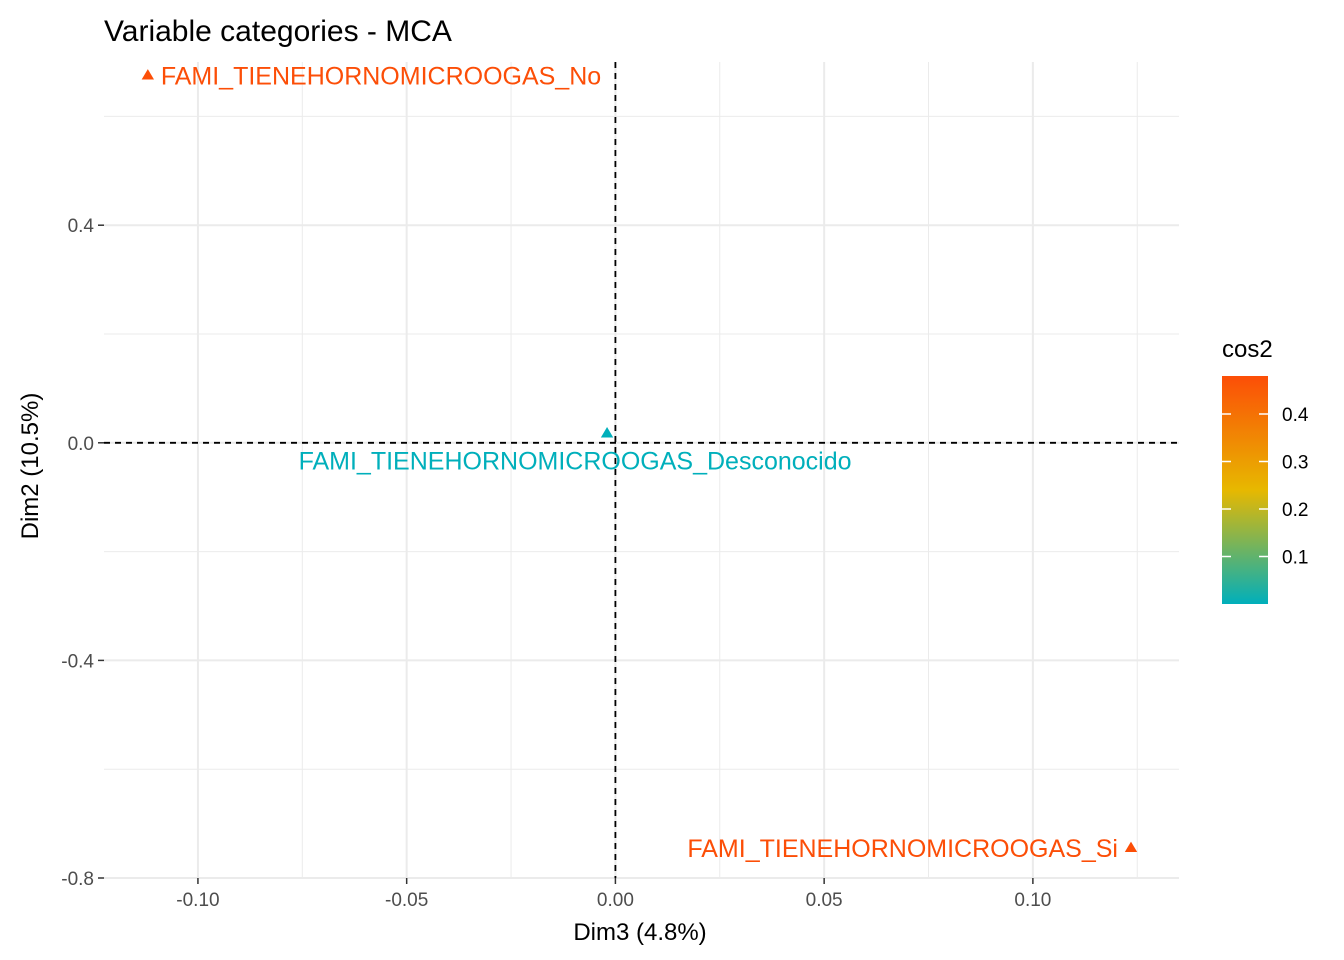  I want to click on legend-title: cos2, so click(1247, 349).